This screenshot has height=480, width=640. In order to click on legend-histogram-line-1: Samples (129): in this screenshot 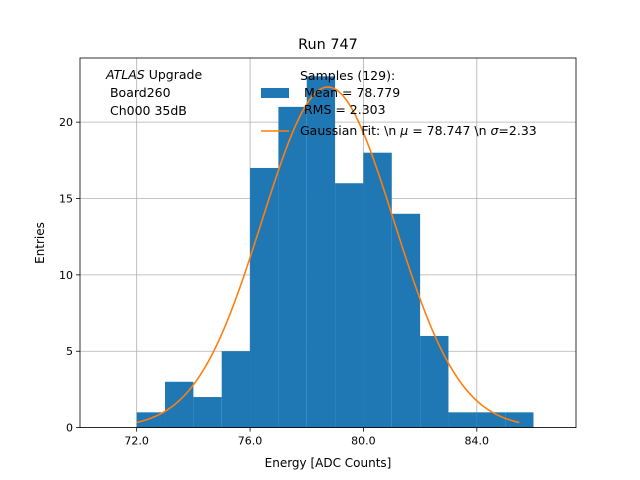, I will do `click(347, 75)`.